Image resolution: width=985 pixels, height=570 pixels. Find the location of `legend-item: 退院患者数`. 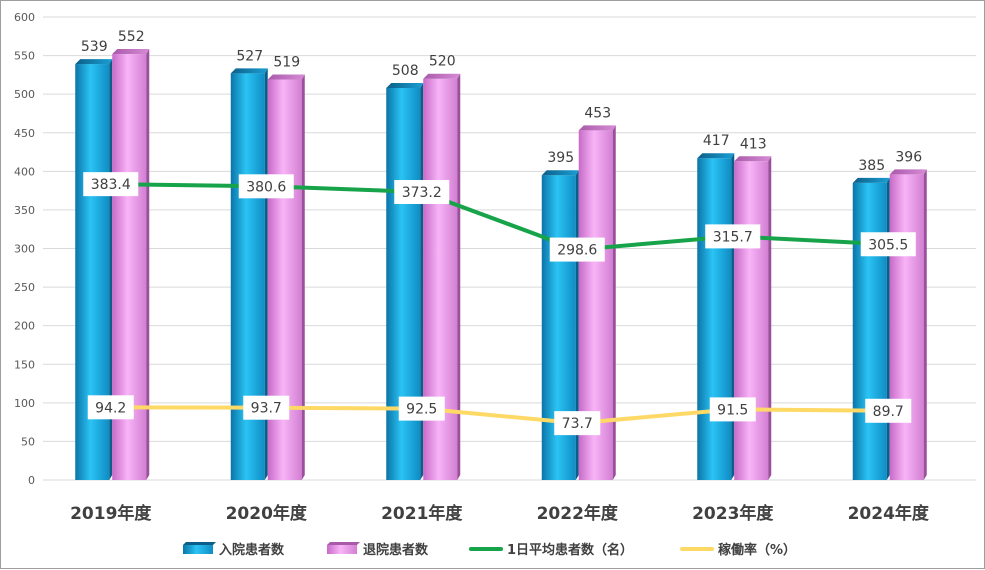

legend-item: 退院患者数 is located at coordinates (378, 550).